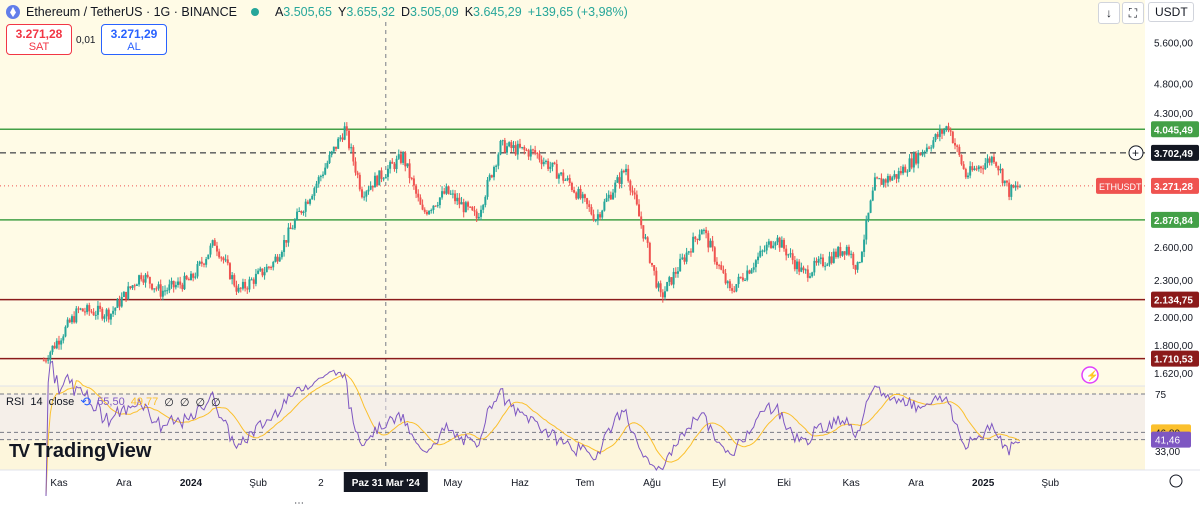 The image size is (1200, 506). I want to click on price-tick-label: 2.300,00, so click(1173, 281).